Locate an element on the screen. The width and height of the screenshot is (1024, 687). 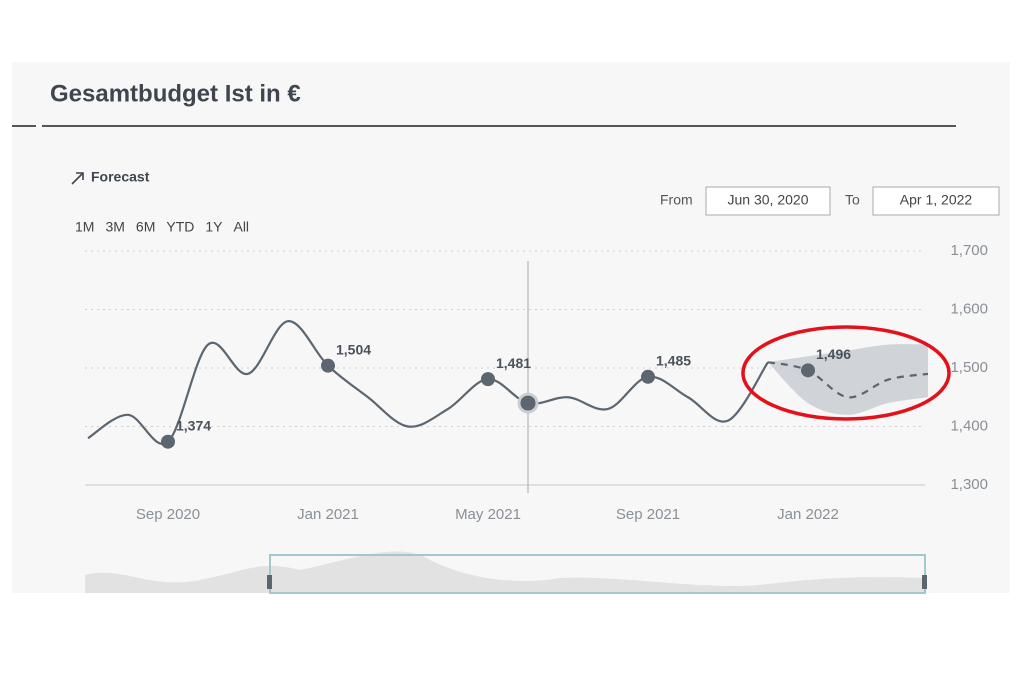
value-label: 1,374 is located at coordinates (193, 425).